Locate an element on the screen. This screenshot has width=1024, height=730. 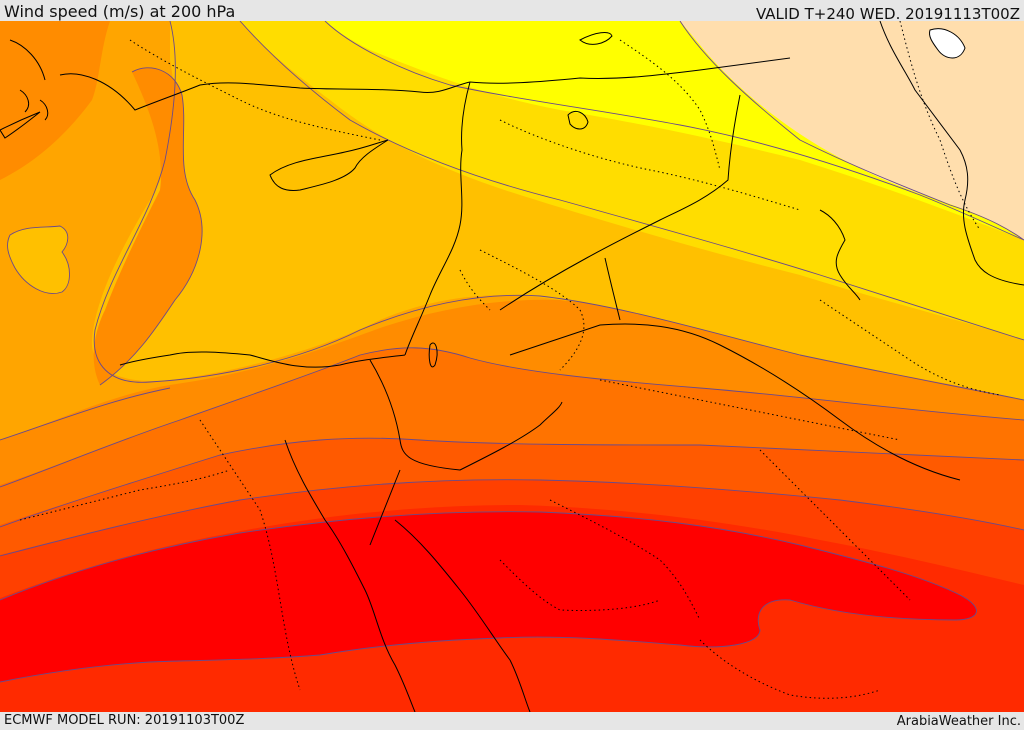
coast-egypt-north is located at coordinates (262, 359).